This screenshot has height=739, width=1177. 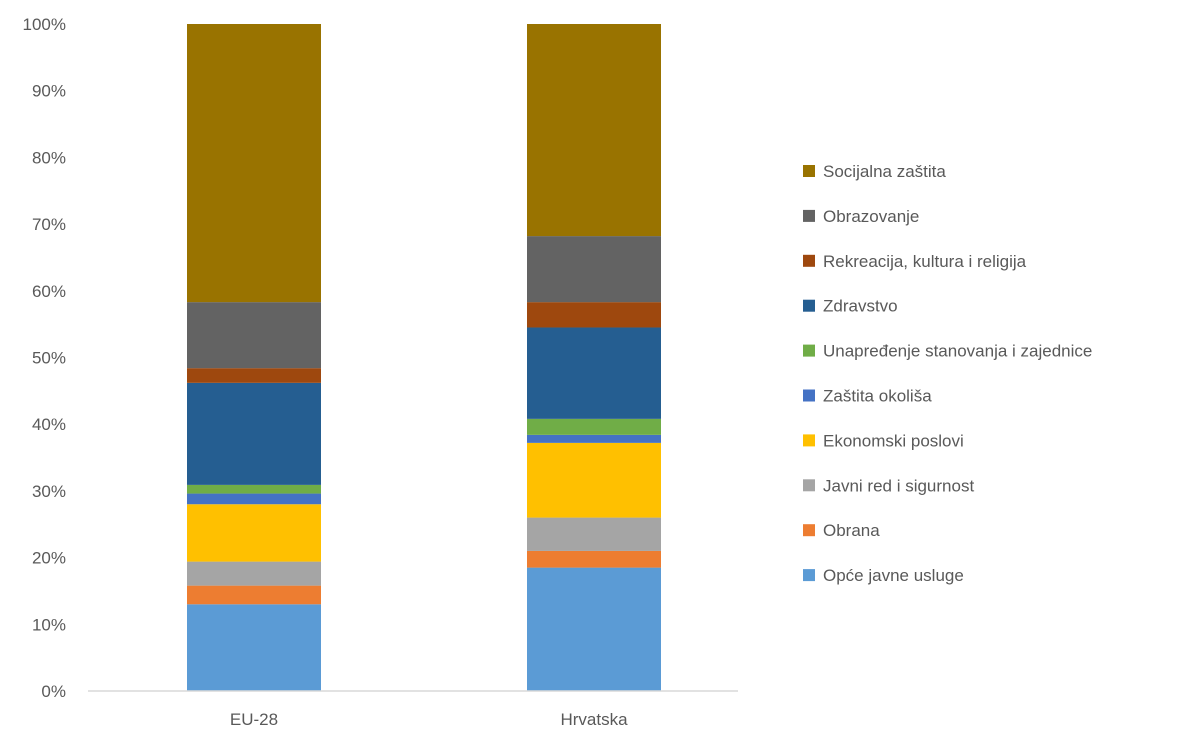 I want to click on y-tick-label: 30%, so click(x=49, y=491).